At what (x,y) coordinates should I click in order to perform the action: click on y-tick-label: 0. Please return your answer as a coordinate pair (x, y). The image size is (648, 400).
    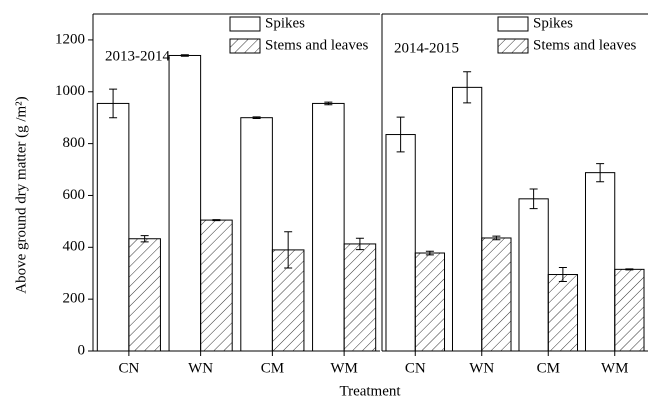
    Looking at the image, I should click on (82, 350).